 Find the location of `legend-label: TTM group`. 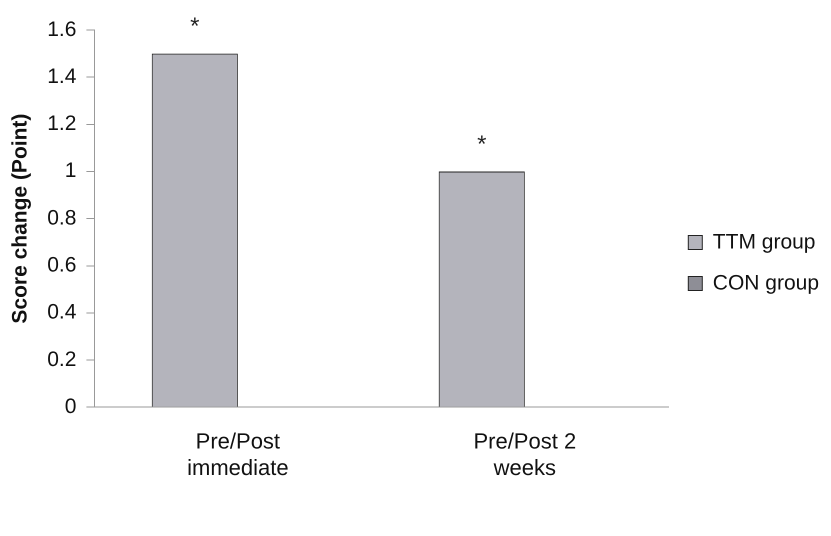

legend-label: TTM group is located at coordinates (764, 242).